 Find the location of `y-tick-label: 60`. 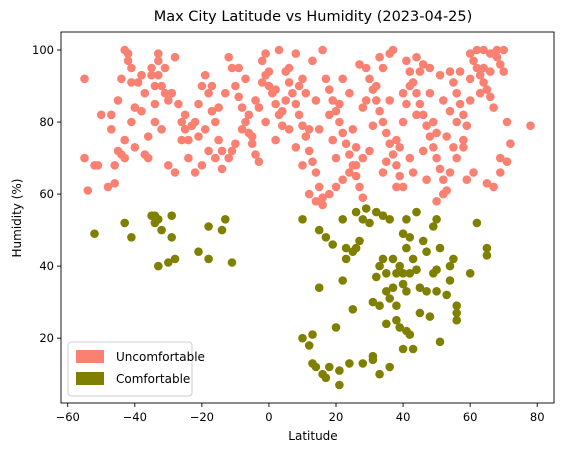

y-tick-label: 60 is located at coordinates (46, 194).